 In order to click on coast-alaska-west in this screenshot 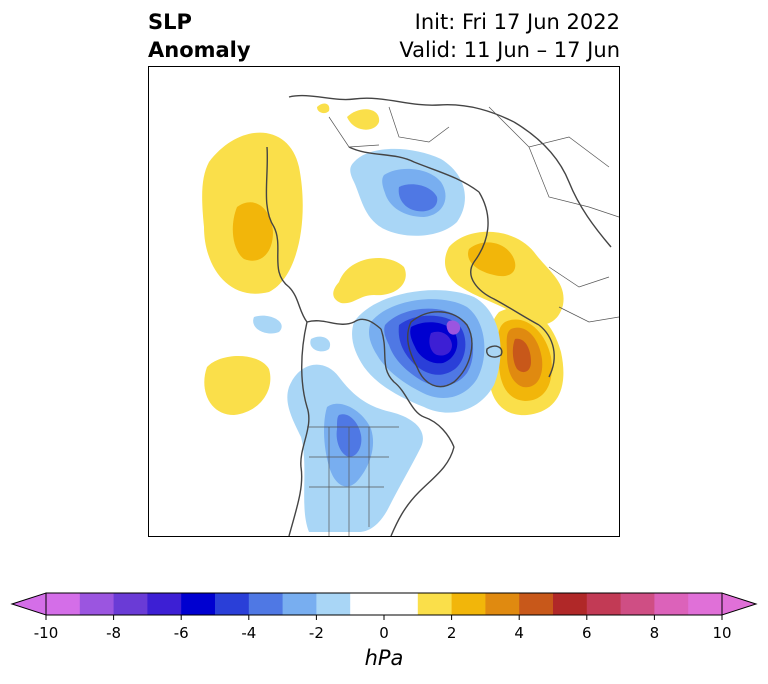, I will do `click(286, 234)`.